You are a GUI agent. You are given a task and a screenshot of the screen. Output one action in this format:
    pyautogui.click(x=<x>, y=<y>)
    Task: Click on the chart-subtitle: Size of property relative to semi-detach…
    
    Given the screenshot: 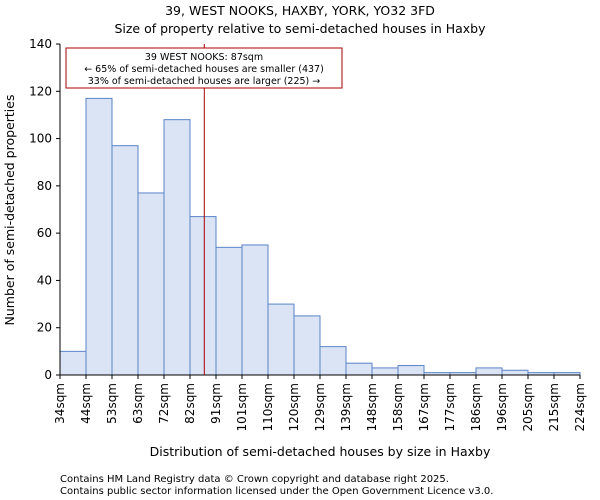 What is the action you would take?
    pyautogui.click(x=300, y=28)
    